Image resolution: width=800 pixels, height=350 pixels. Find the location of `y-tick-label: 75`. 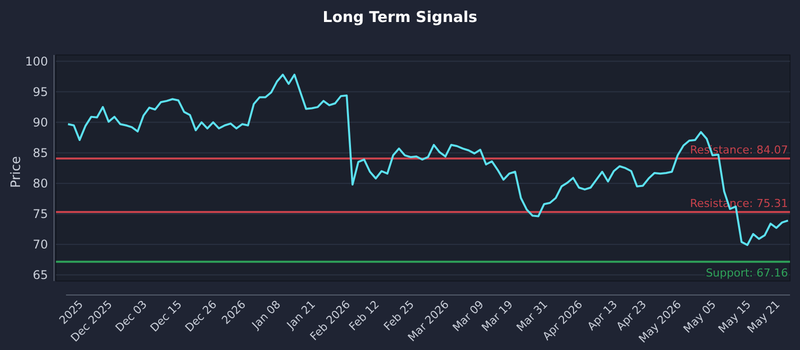

y-tick-label: 75 is located at coordinates (40, 214).